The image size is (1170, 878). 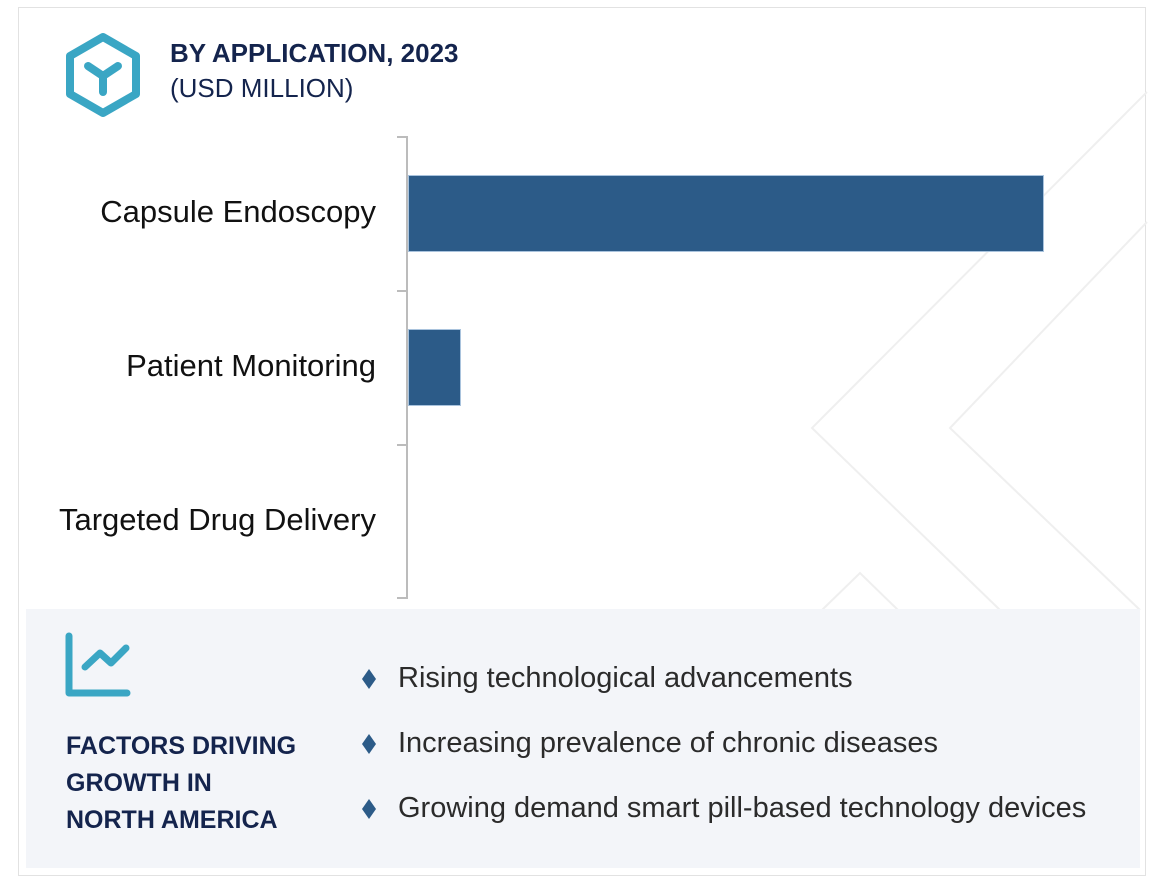 I want to click on bar-capsule-endoscopy, so click(x=726, y=213).